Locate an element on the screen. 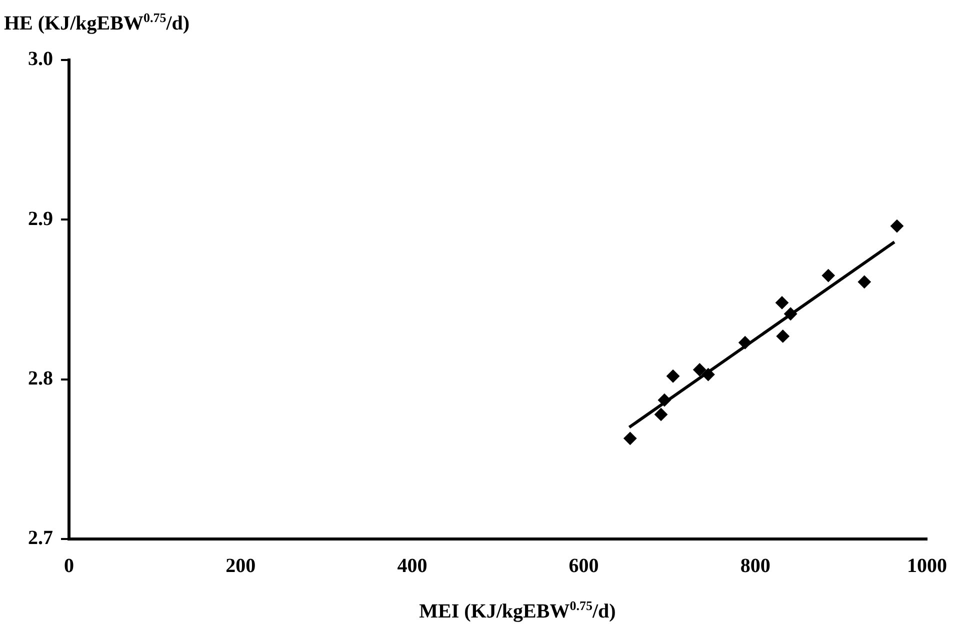  x-tick-label: 200 is located at coordinates (241, 566).